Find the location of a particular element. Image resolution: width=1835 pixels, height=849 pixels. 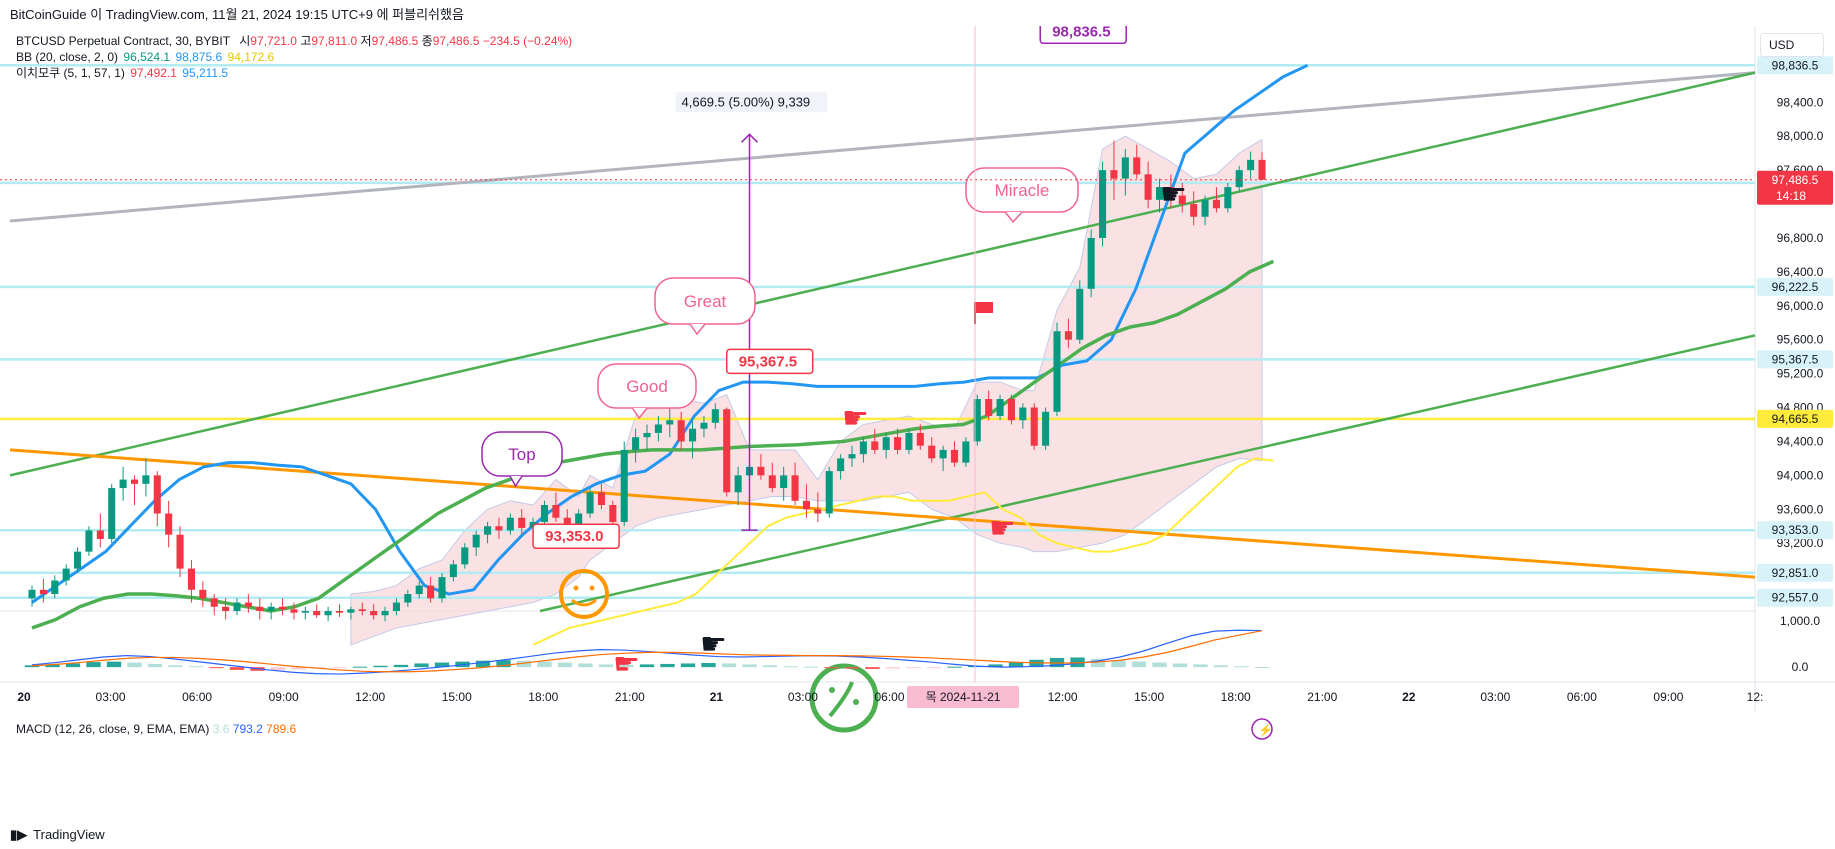

time-tick-8: 21 is located at coordinates (717, 697).